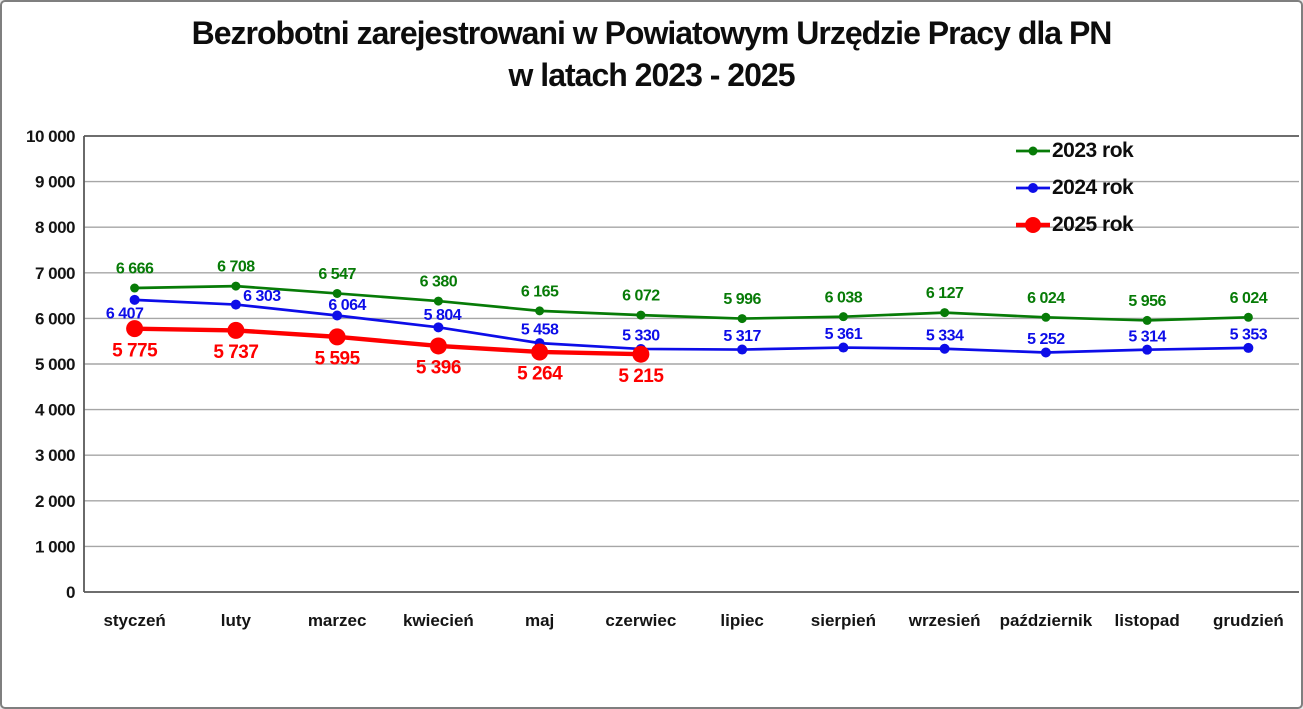 The height and width of the screenshot is (709, 1303). Describe the element at coordinates (1046, 339) in the screenshot. I see `data-label: 5 252` at that location.